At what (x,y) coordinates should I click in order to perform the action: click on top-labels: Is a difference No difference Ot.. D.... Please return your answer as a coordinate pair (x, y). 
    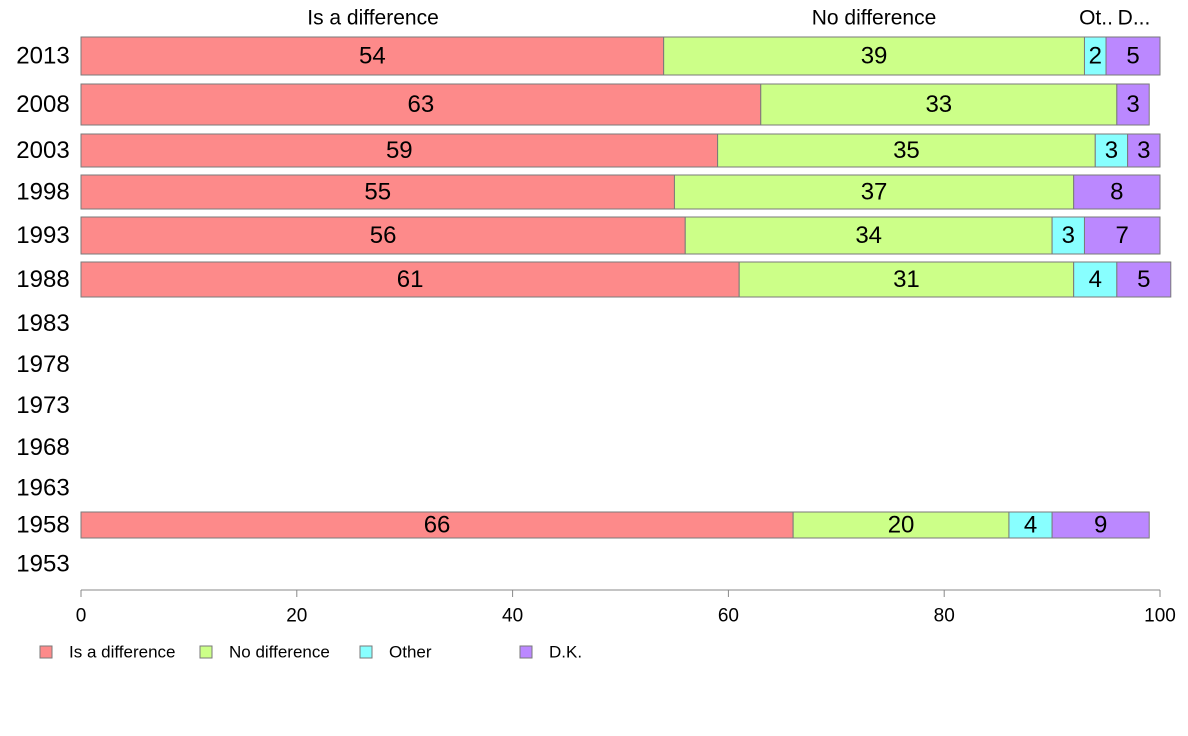
    Looking at the image, I should click on (728, 18).